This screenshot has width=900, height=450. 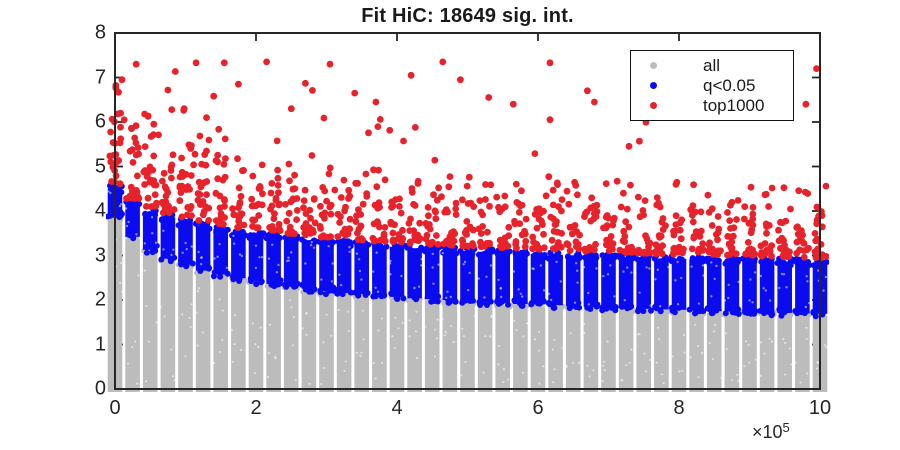 What do you see at coordinates (100, 121) in the screenshot?
I see `y-tick-label: 6` at bounding box center [100, 121].